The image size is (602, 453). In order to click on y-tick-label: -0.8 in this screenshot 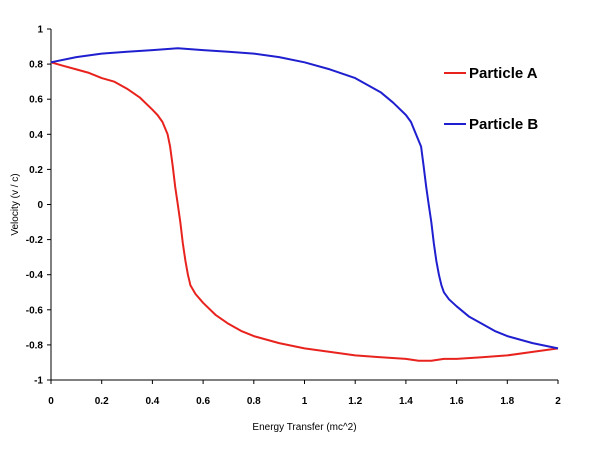, I will do `click(35, 345)`.